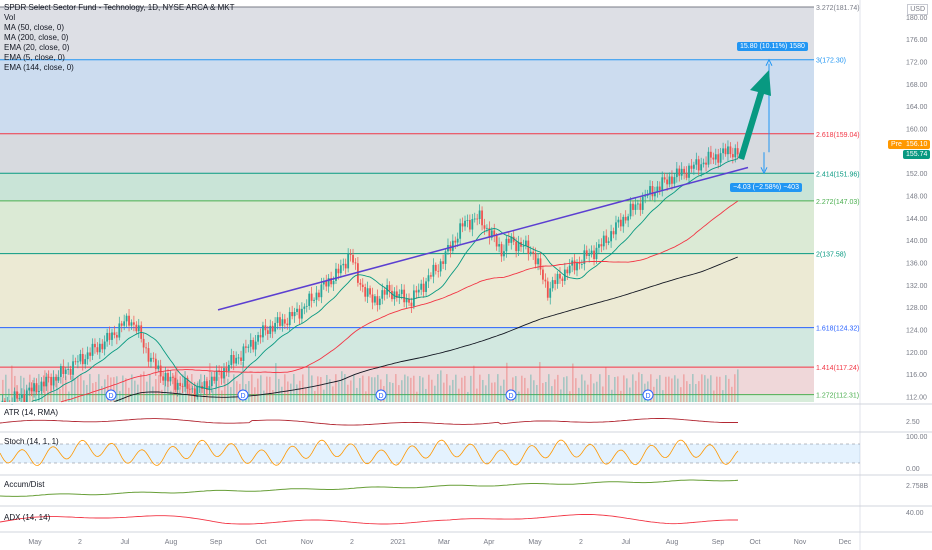  What do you see at coordinates (369, 452) in the screenshot?
I see `stoch-line` at bounding box center [369, 452].